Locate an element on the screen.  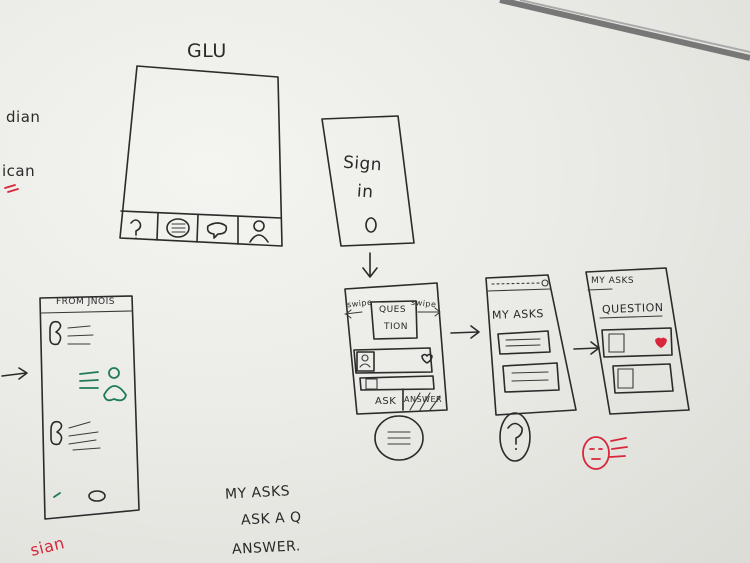
my-asks-screen-sketch is located at coordinates (531, 368).